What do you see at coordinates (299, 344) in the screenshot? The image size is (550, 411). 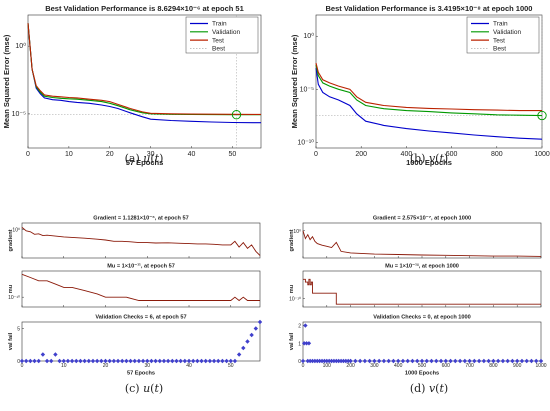 I see `state_v-panel3-ytick-label: 1` at bounding box center [299, 344].